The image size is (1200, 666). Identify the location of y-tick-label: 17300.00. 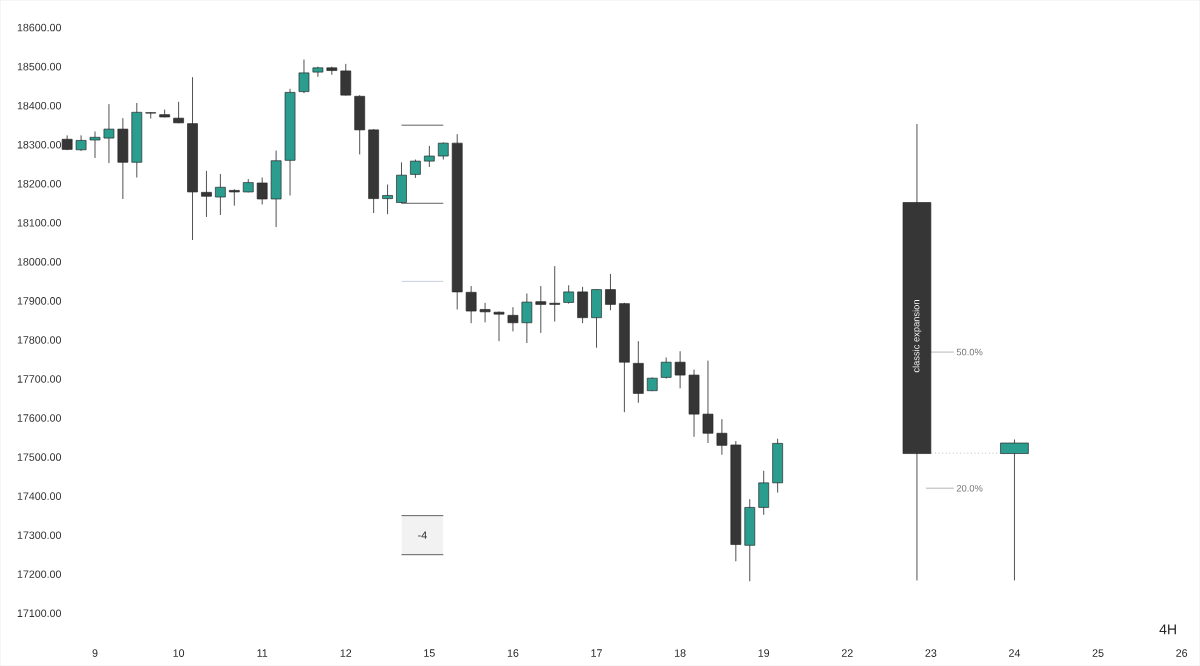
(39, 535).